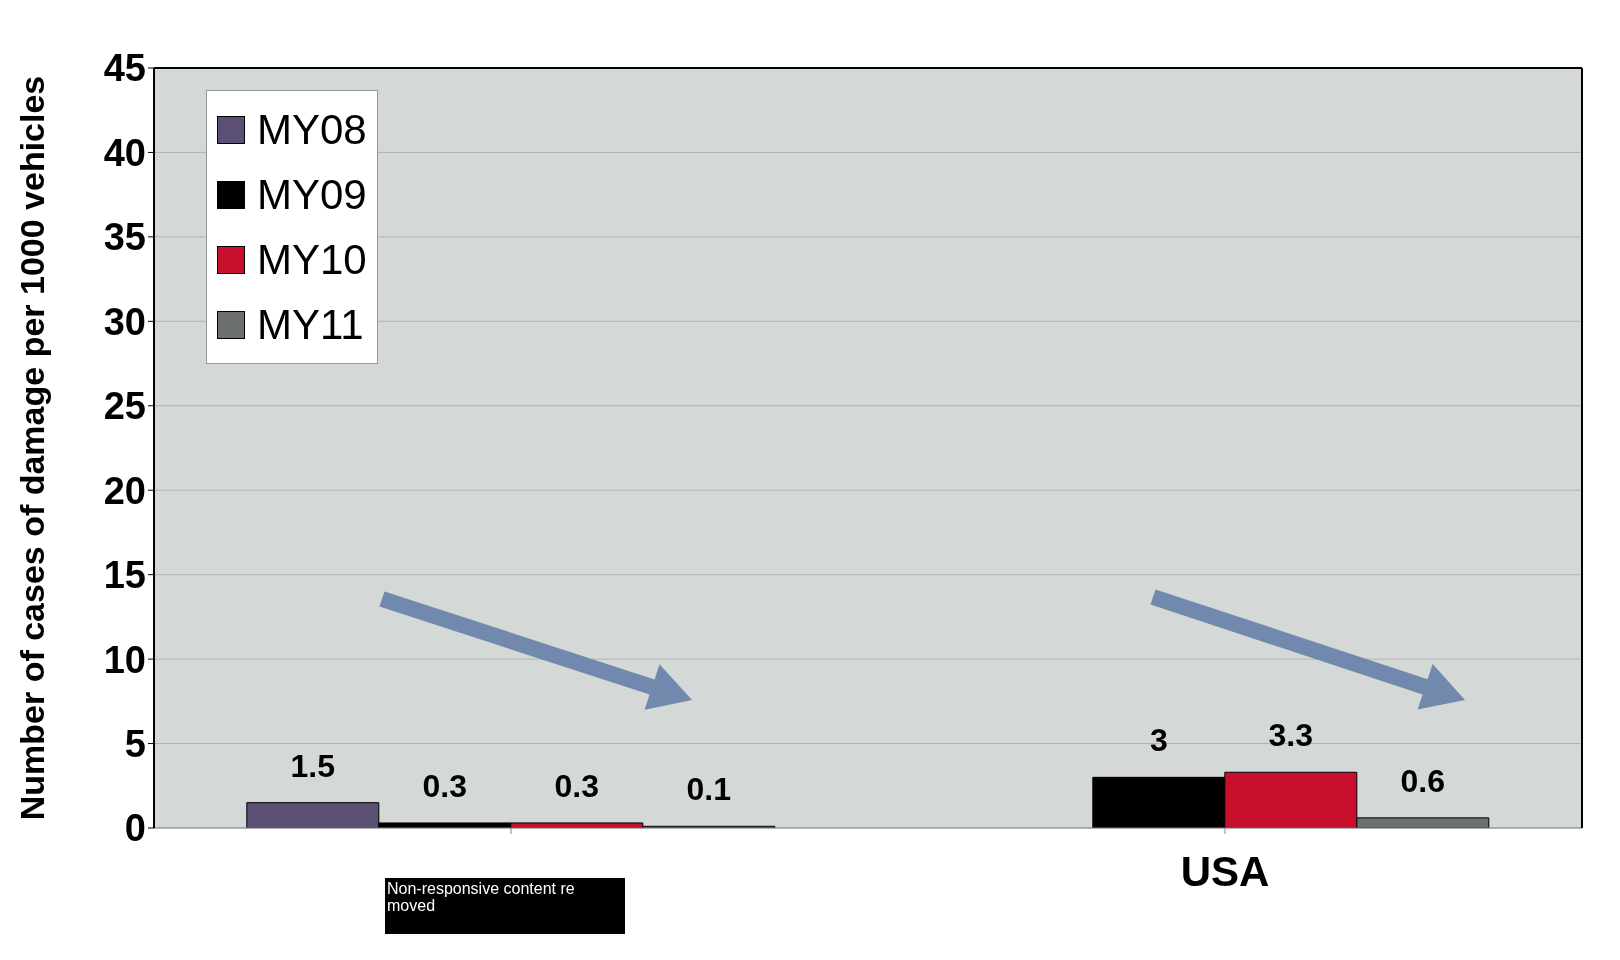 The image size is (1620, 960). I want to click on y-tick-label: 30, so click(124, 321).